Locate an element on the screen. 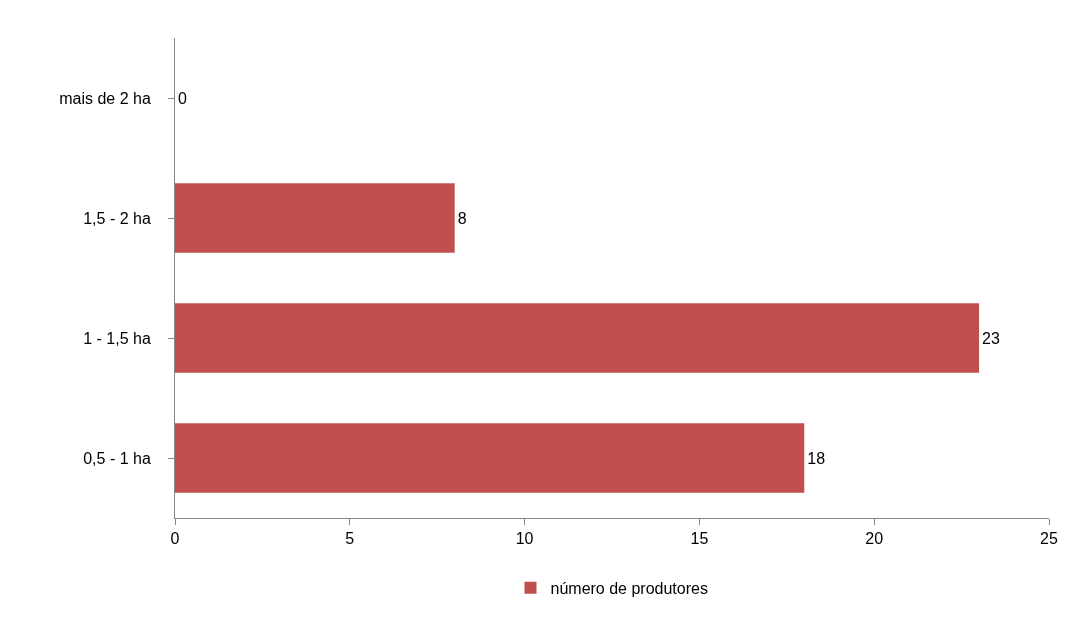  data-label: 18 is located at coordinates (816, 458).